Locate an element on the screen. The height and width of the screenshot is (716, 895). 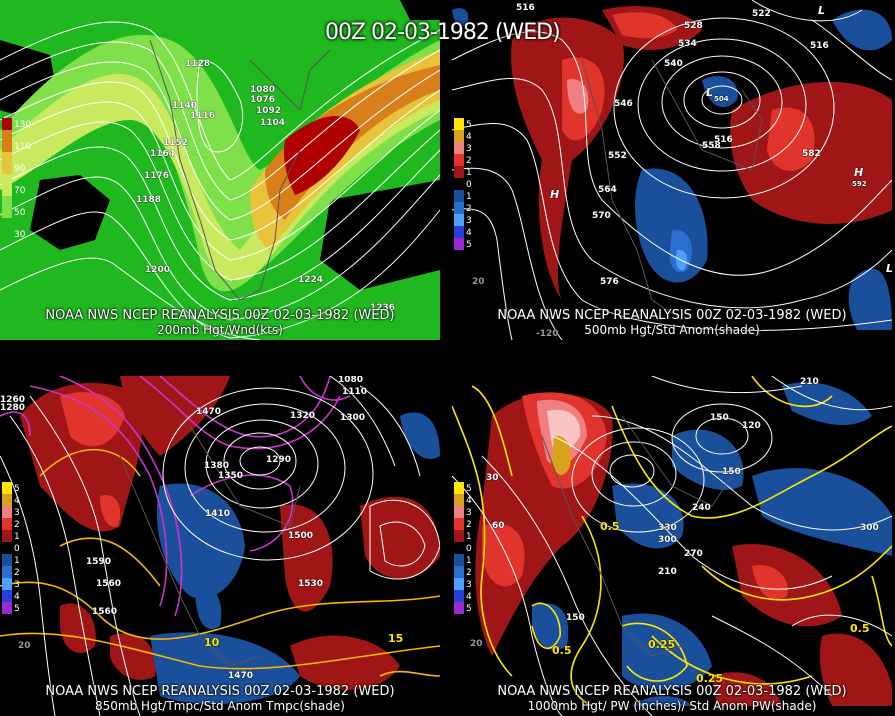
legend-label: 5 is located at coordinates (469, 245).